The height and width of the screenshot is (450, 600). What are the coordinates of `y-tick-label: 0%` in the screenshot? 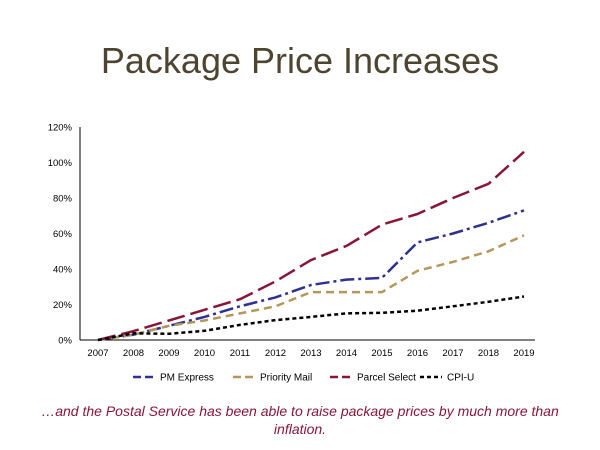 It's located at (65, 341).